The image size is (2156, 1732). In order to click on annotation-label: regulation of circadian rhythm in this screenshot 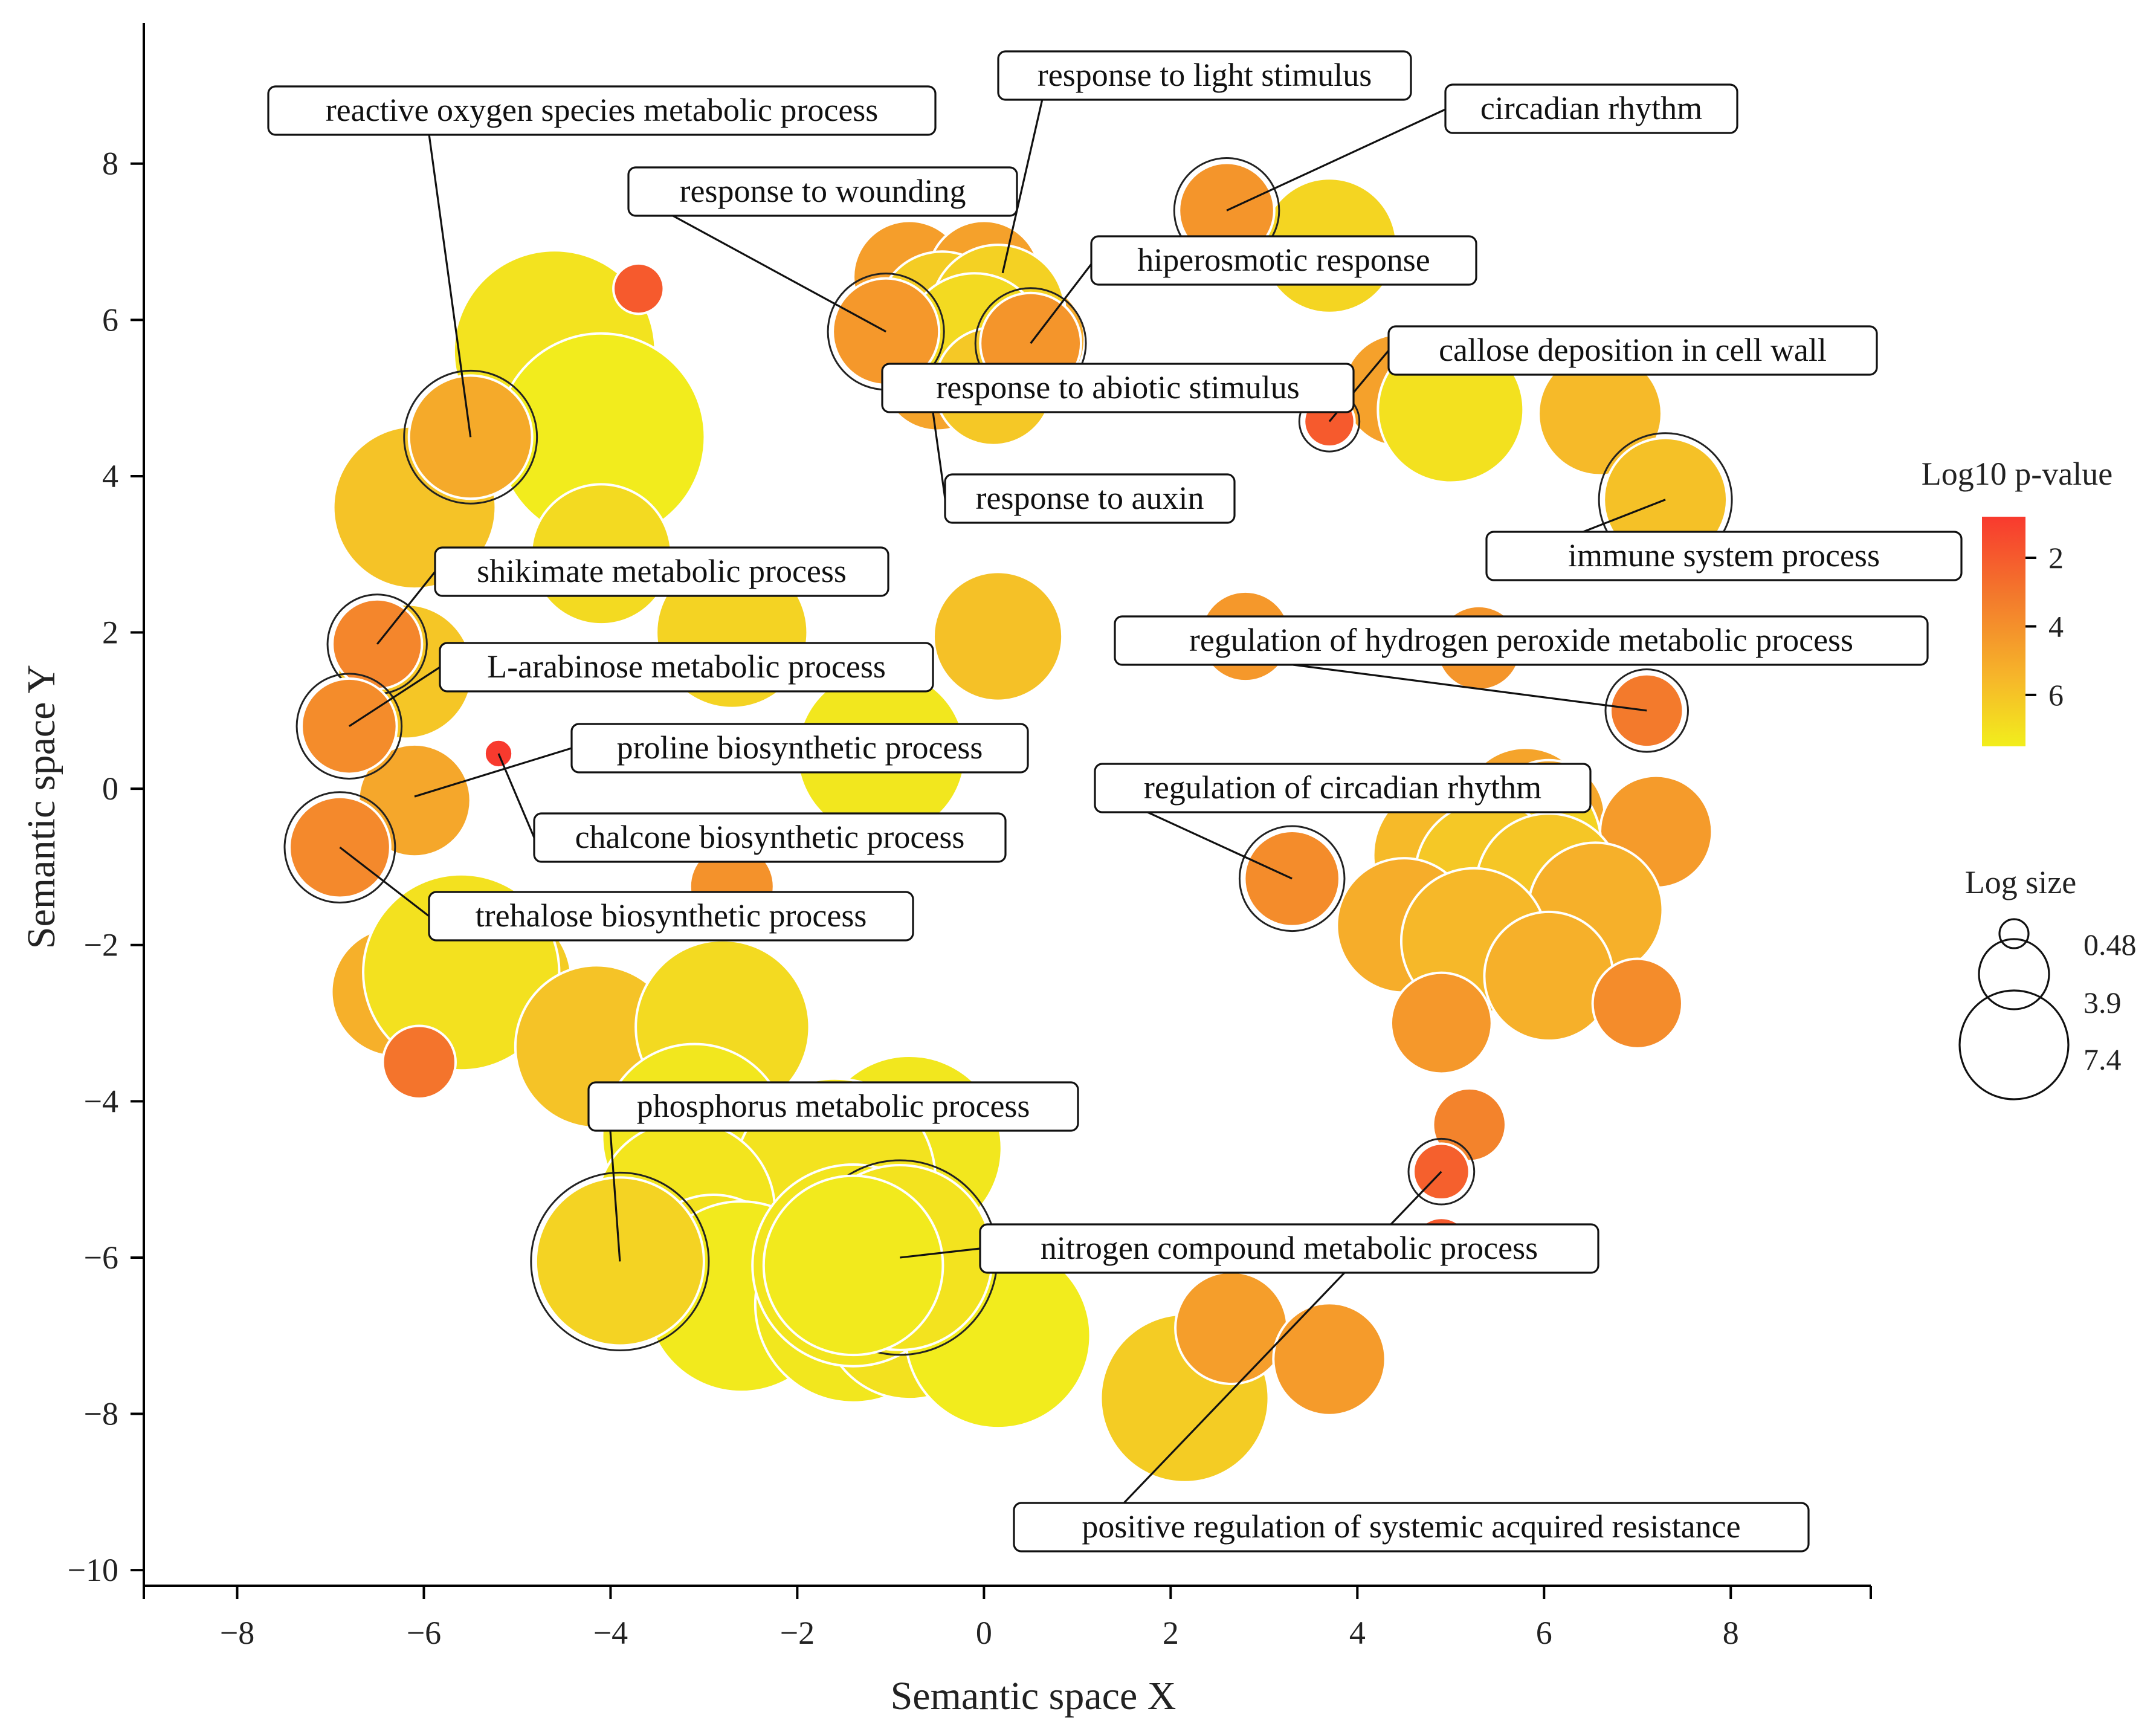, I will do `click(1342, 787)`.